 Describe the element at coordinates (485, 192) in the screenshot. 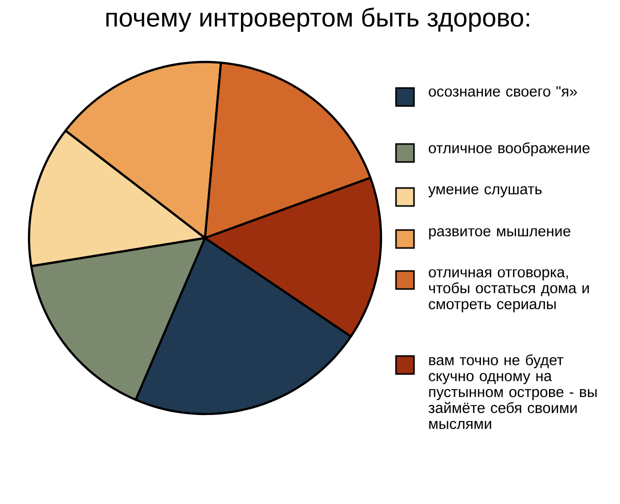

I see `legend-label: умение слушать` at that location.